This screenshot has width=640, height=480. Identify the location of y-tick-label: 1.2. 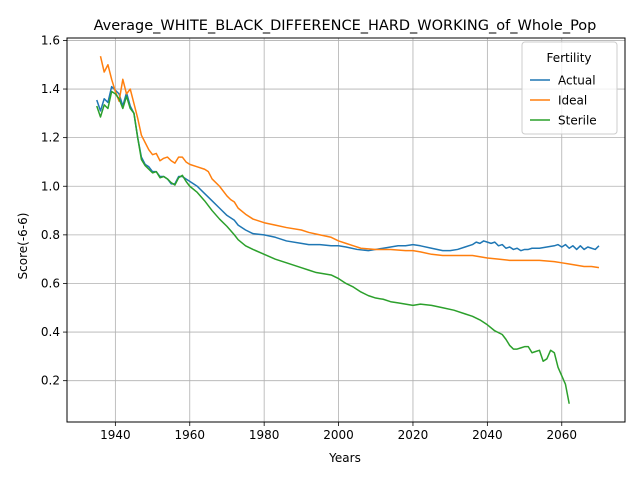
(50, 138).